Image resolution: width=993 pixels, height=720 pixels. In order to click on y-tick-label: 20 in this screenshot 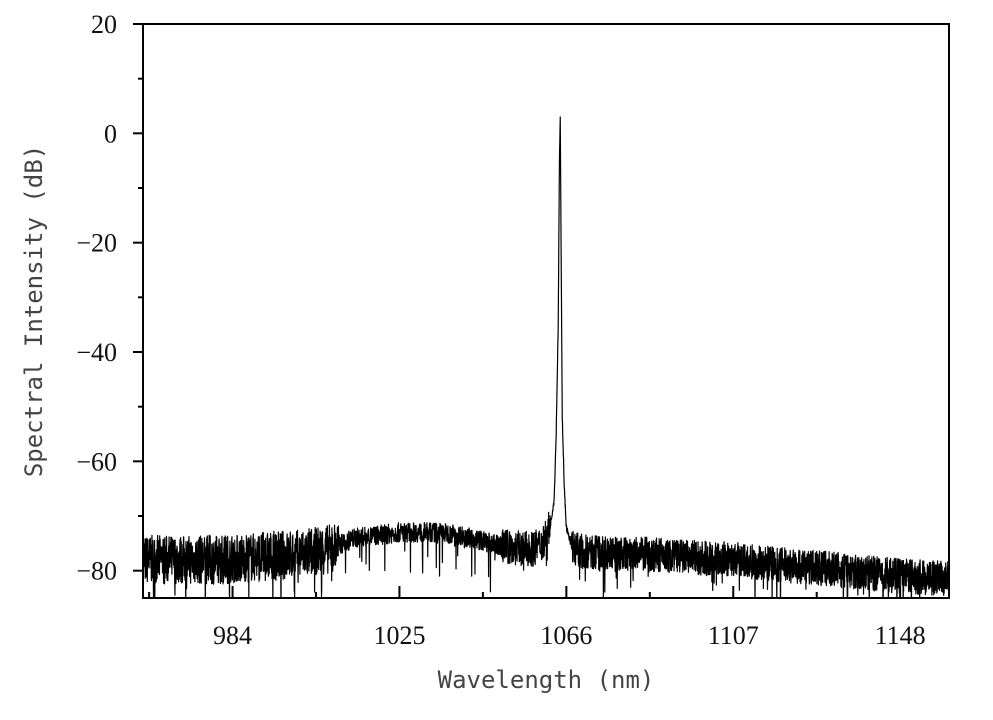, I will do `click(104, 24)`.